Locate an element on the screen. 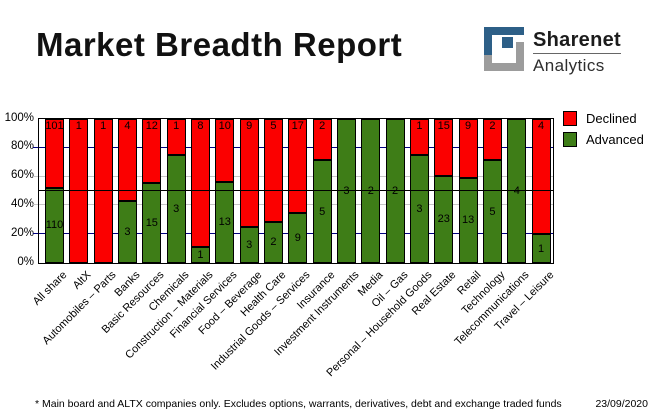 This screenshot has width=655, height=420. bar-basic-resources: 12 15 is located at coordinates (152, 191).